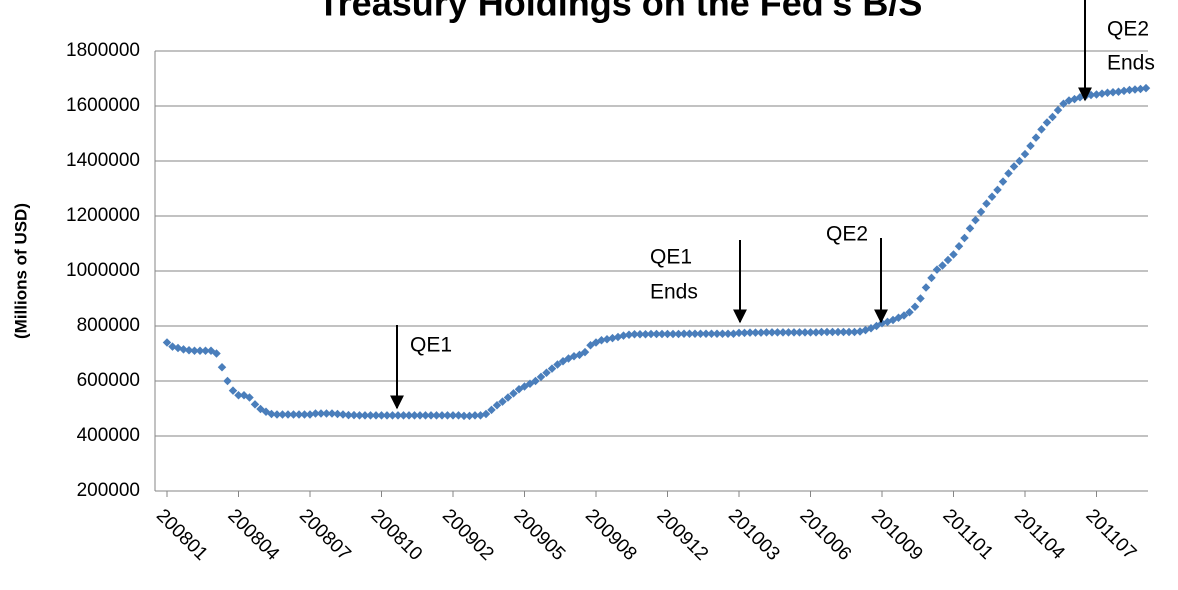  What do you see at coordinates (108, 490) in the screenshot?
I see `y-tick-label: 200000` at bounding box center [108, 490].